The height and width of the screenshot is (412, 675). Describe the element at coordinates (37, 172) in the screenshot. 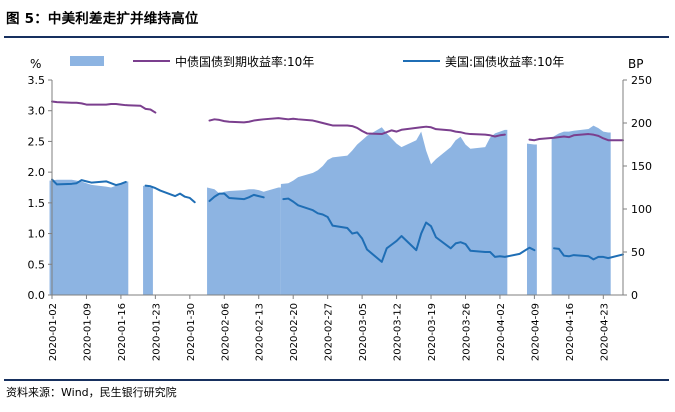

I see `left-tick-label: 2.0` at that location.